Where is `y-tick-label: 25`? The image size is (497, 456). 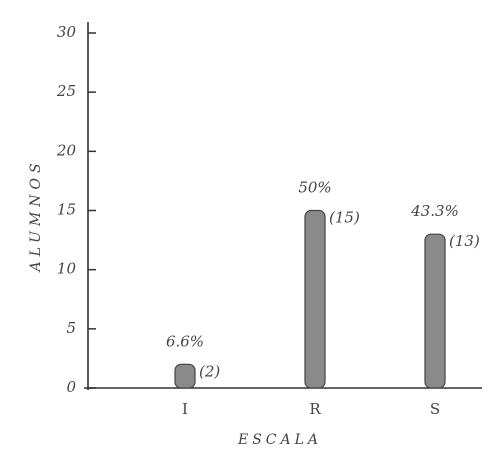 y-tick-label: 25 is located at coordinates (66, 91).